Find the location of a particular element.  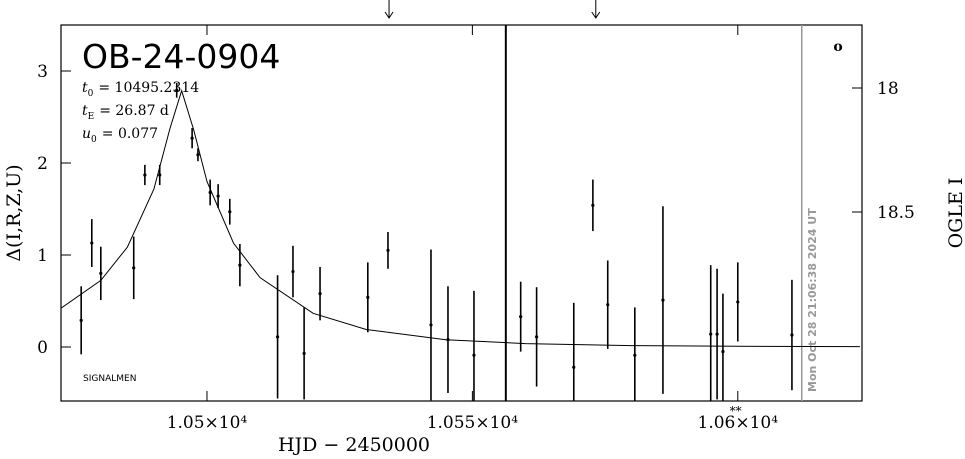

y2-tick-label: 18 is located at coordinates (888, 89).